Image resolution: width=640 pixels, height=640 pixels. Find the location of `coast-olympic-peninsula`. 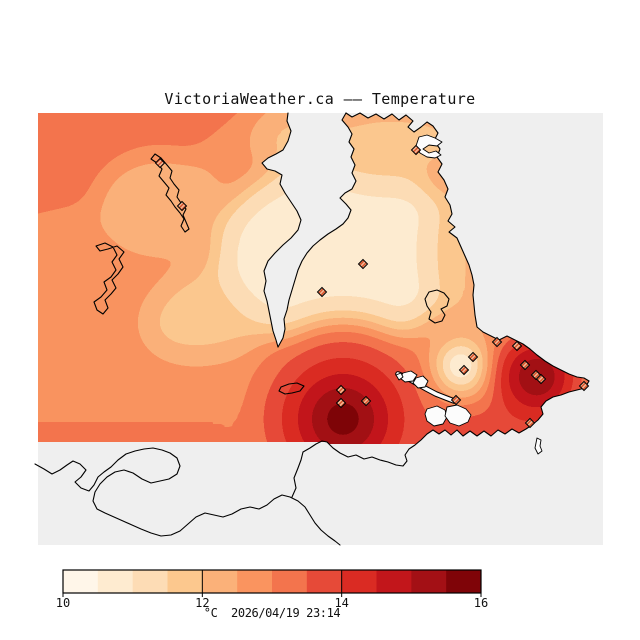

coast-olympic-peninsula is located at coordinates (187, 496).